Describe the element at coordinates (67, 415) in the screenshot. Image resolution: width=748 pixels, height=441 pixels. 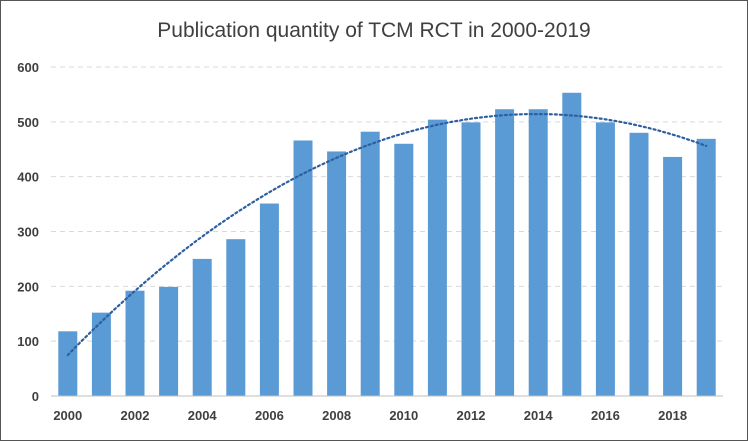
I see `x-tick-label: 2000` at that location.